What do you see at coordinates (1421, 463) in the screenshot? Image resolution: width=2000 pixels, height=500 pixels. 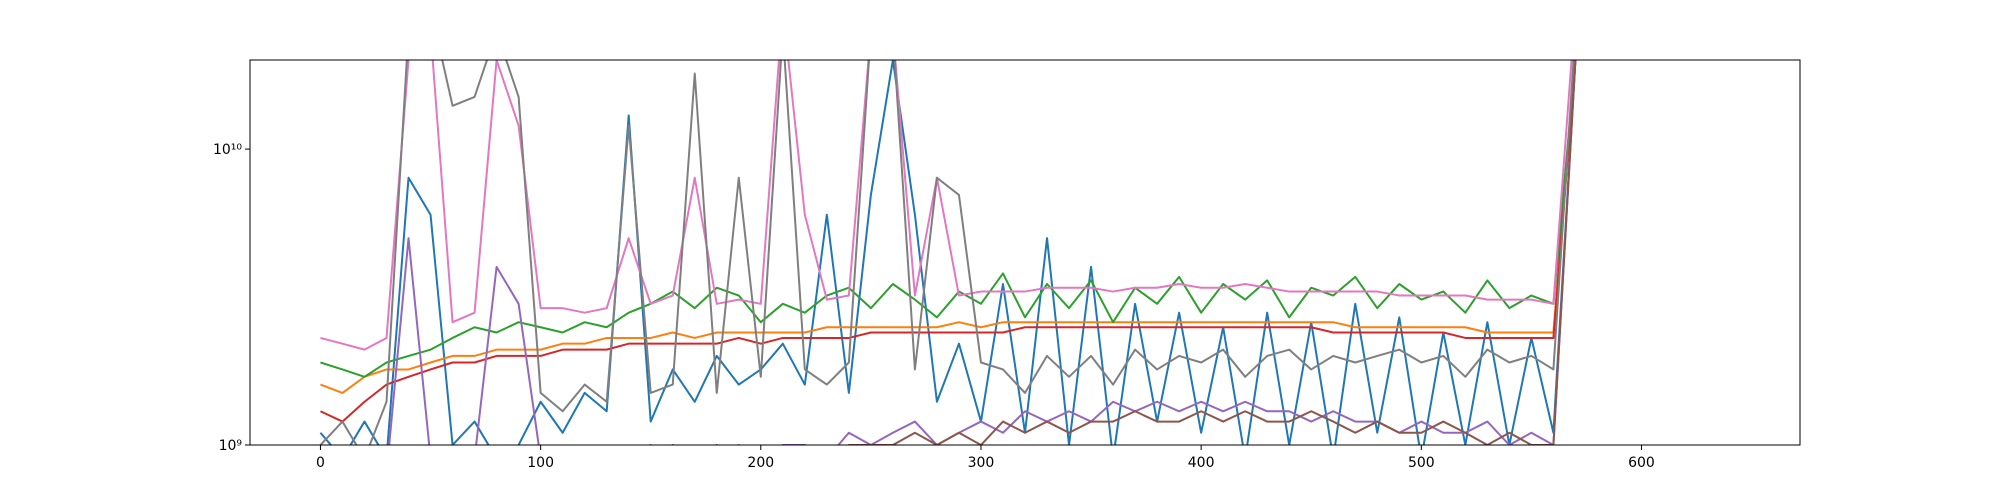 I see `x-tick-label: 500` at bounding box center [1421, 463].